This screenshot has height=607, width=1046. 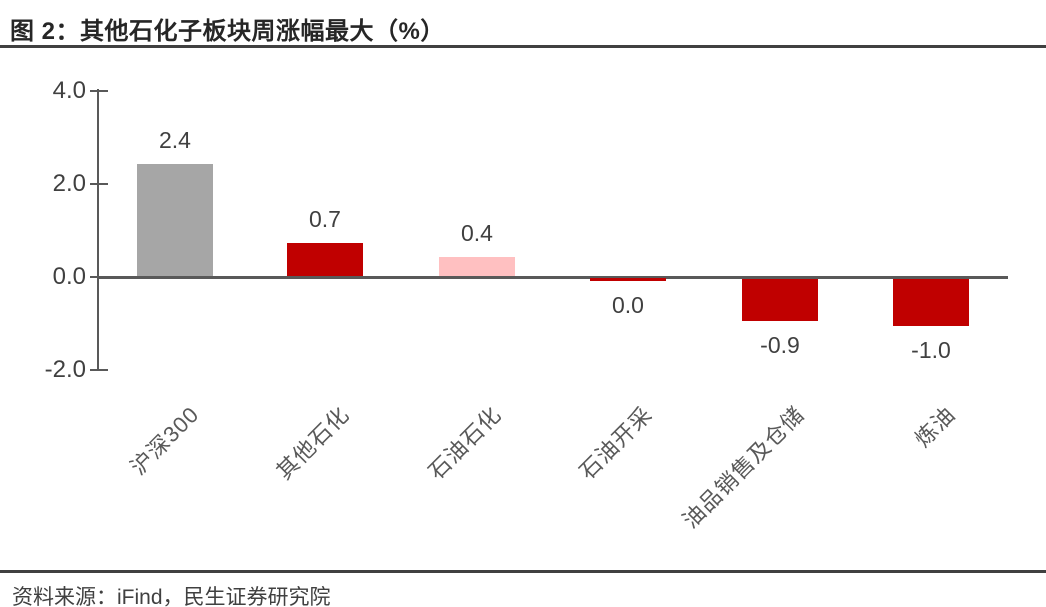 What do you see at coordinates (313, 443) in the screenshot?
I see `x-category-label: 其他石化` at bounding box center [313, 443].